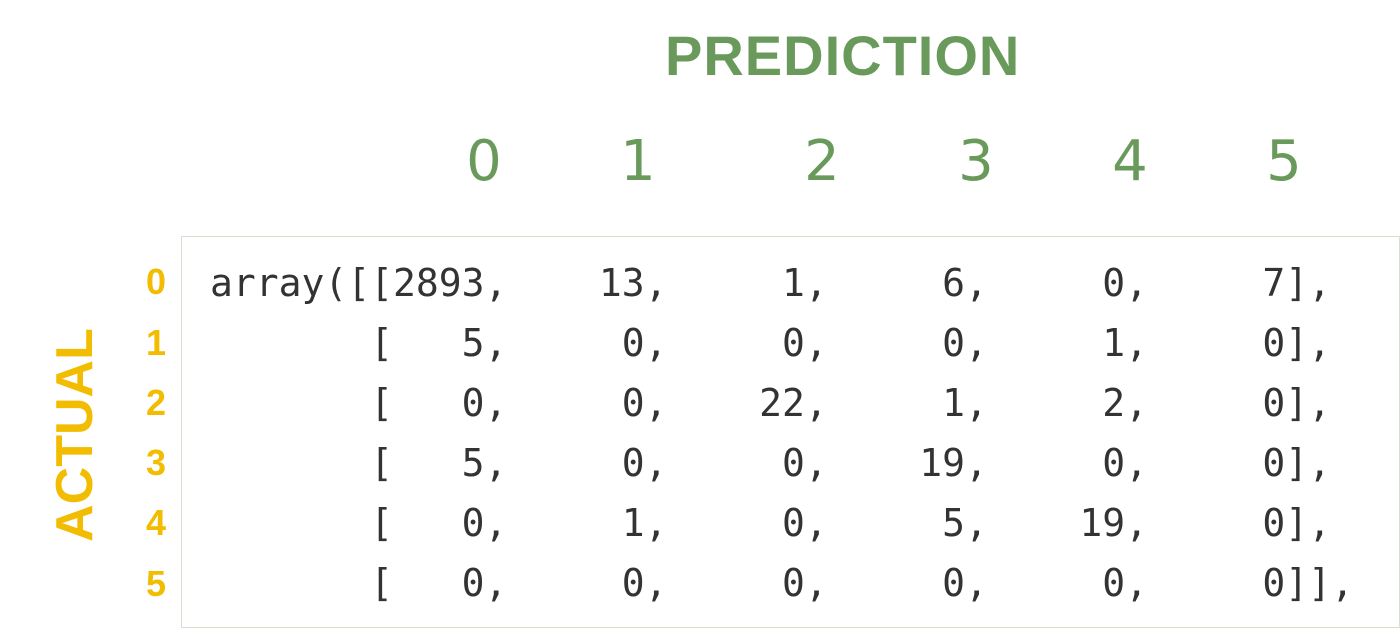 The image size is (1400, 641). Describe the element at coordinates (771, 343) in the screenshot. I see `matrix-row-1: [ 5, 0, 0, 0, 1, 0],` at that location.